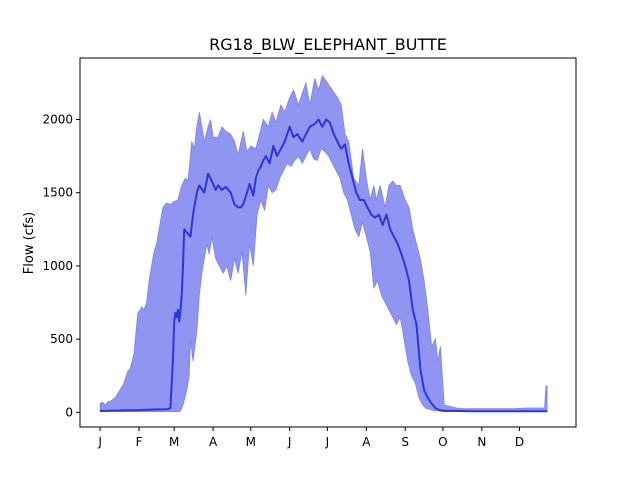 The width and height of the screenshot is (640, 480). Describe the element at coordinates (519, 442) in the screenshot. I see `x-tick-label: D` at that location.